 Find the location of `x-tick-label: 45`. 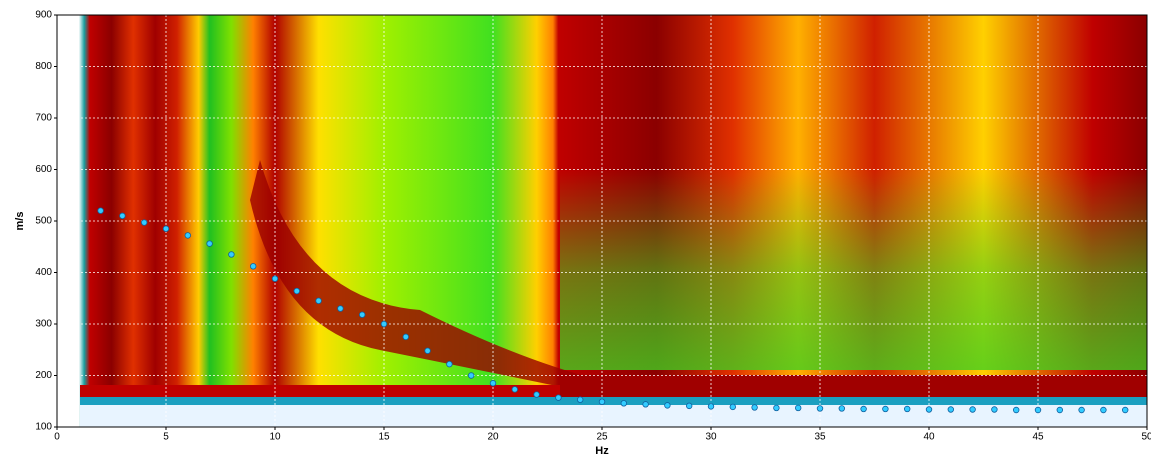

x-tick-label: 45 is located at coordinates (1038, 437).